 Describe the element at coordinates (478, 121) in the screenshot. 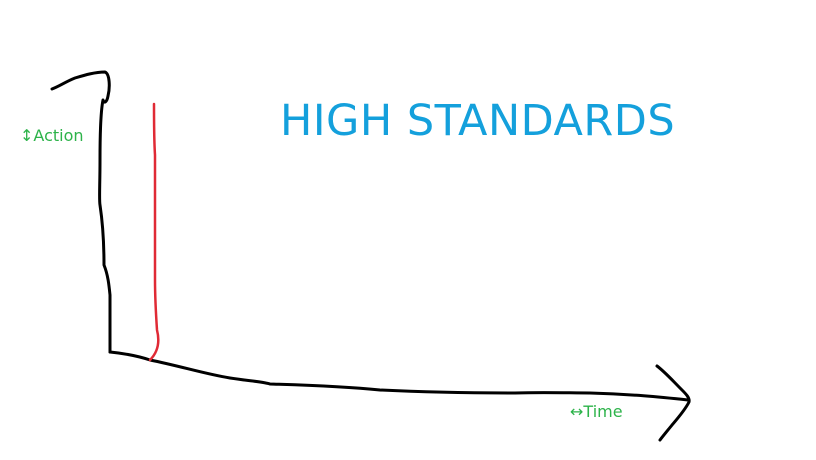

I see `diagram-title: HIGH STANDARDS` at that location.